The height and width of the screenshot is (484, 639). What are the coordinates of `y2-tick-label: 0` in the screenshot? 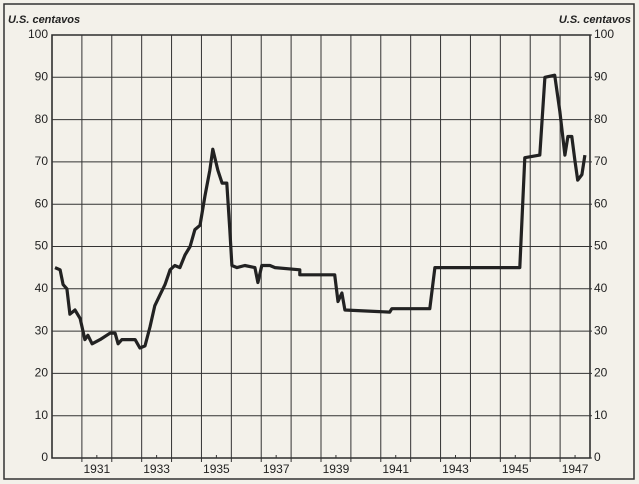 It's located at (597, 457).